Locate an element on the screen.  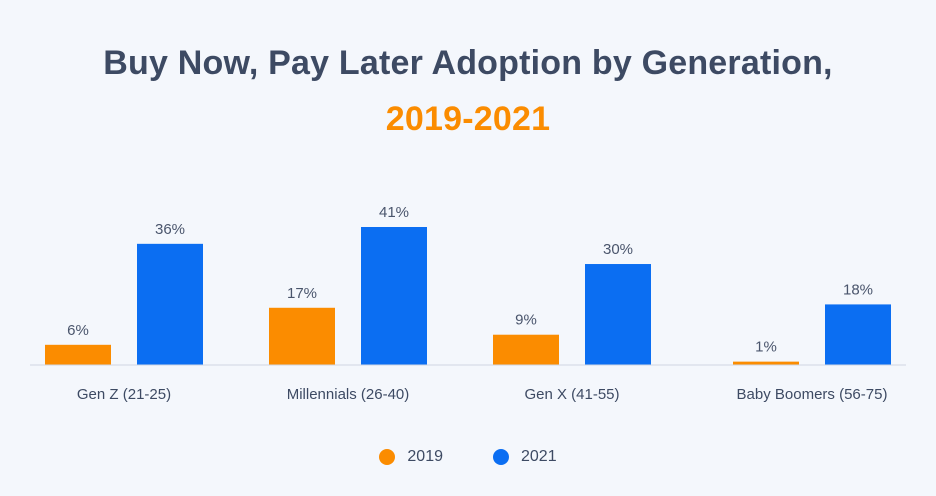
bar-value-label: 41% is located at coordinates (394, 212).